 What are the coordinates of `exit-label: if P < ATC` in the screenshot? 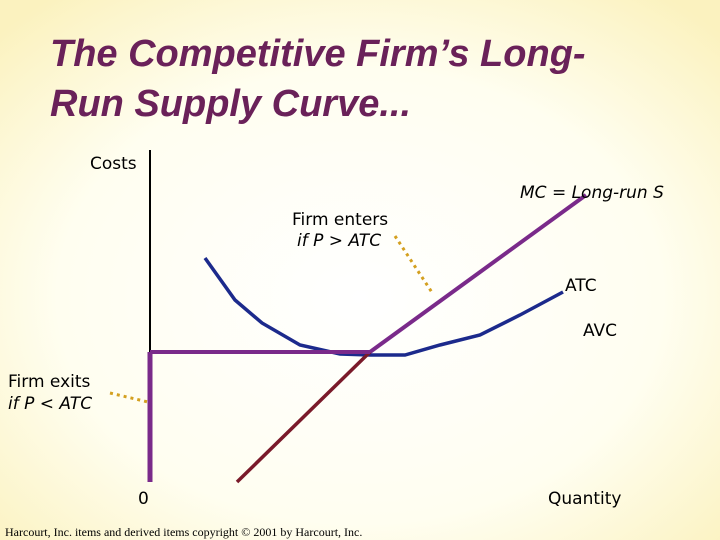 It's located at (50, 404).